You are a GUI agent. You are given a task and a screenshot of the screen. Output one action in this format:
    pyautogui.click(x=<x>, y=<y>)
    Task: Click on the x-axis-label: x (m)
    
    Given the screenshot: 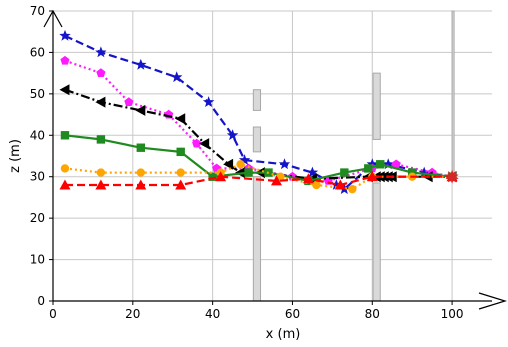 What is the action you would take?
    pyautogui.click(x=283, y=334)
    